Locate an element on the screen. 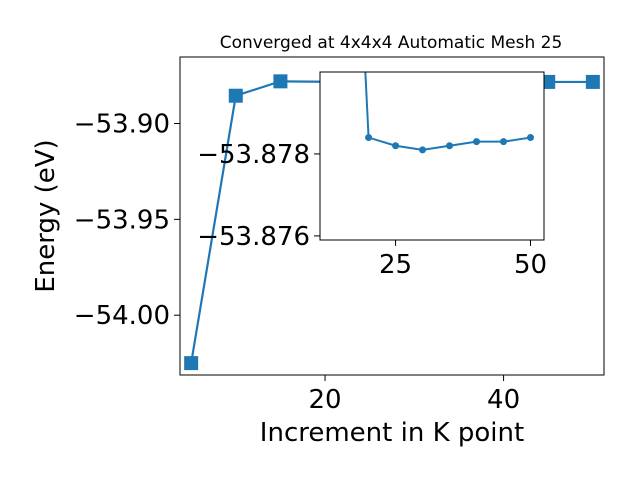 This screenshot has height=480, width=640. inset-background is located at coordinates (432, 156).